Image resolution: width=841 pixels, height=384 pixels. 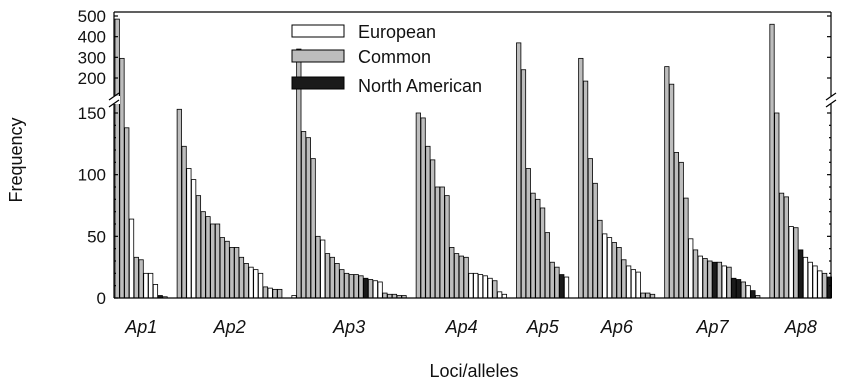 What do you see at coordinates (318, 31) in the screenshot?
I see `legend-swatch-european` at bounding box center [318, 31].